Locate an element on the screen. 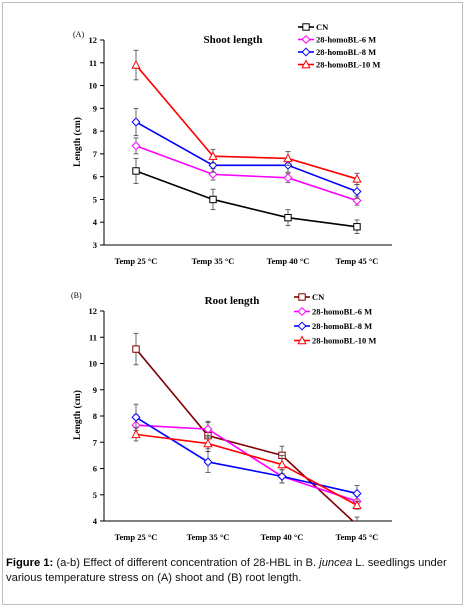 The image size is (467, 609). chart1-legend-label: 28-homoBL-10 M is located at coordinates (348, 65).